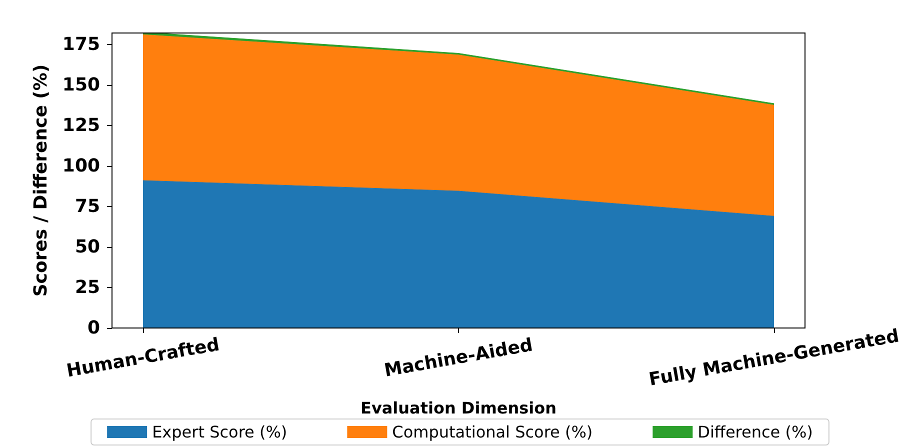 This screenshot has height=448, width=920. Describe the element at coordinates (492, 432) in the screenshot. I see `legend-label: Computational Score (%)` at that location.